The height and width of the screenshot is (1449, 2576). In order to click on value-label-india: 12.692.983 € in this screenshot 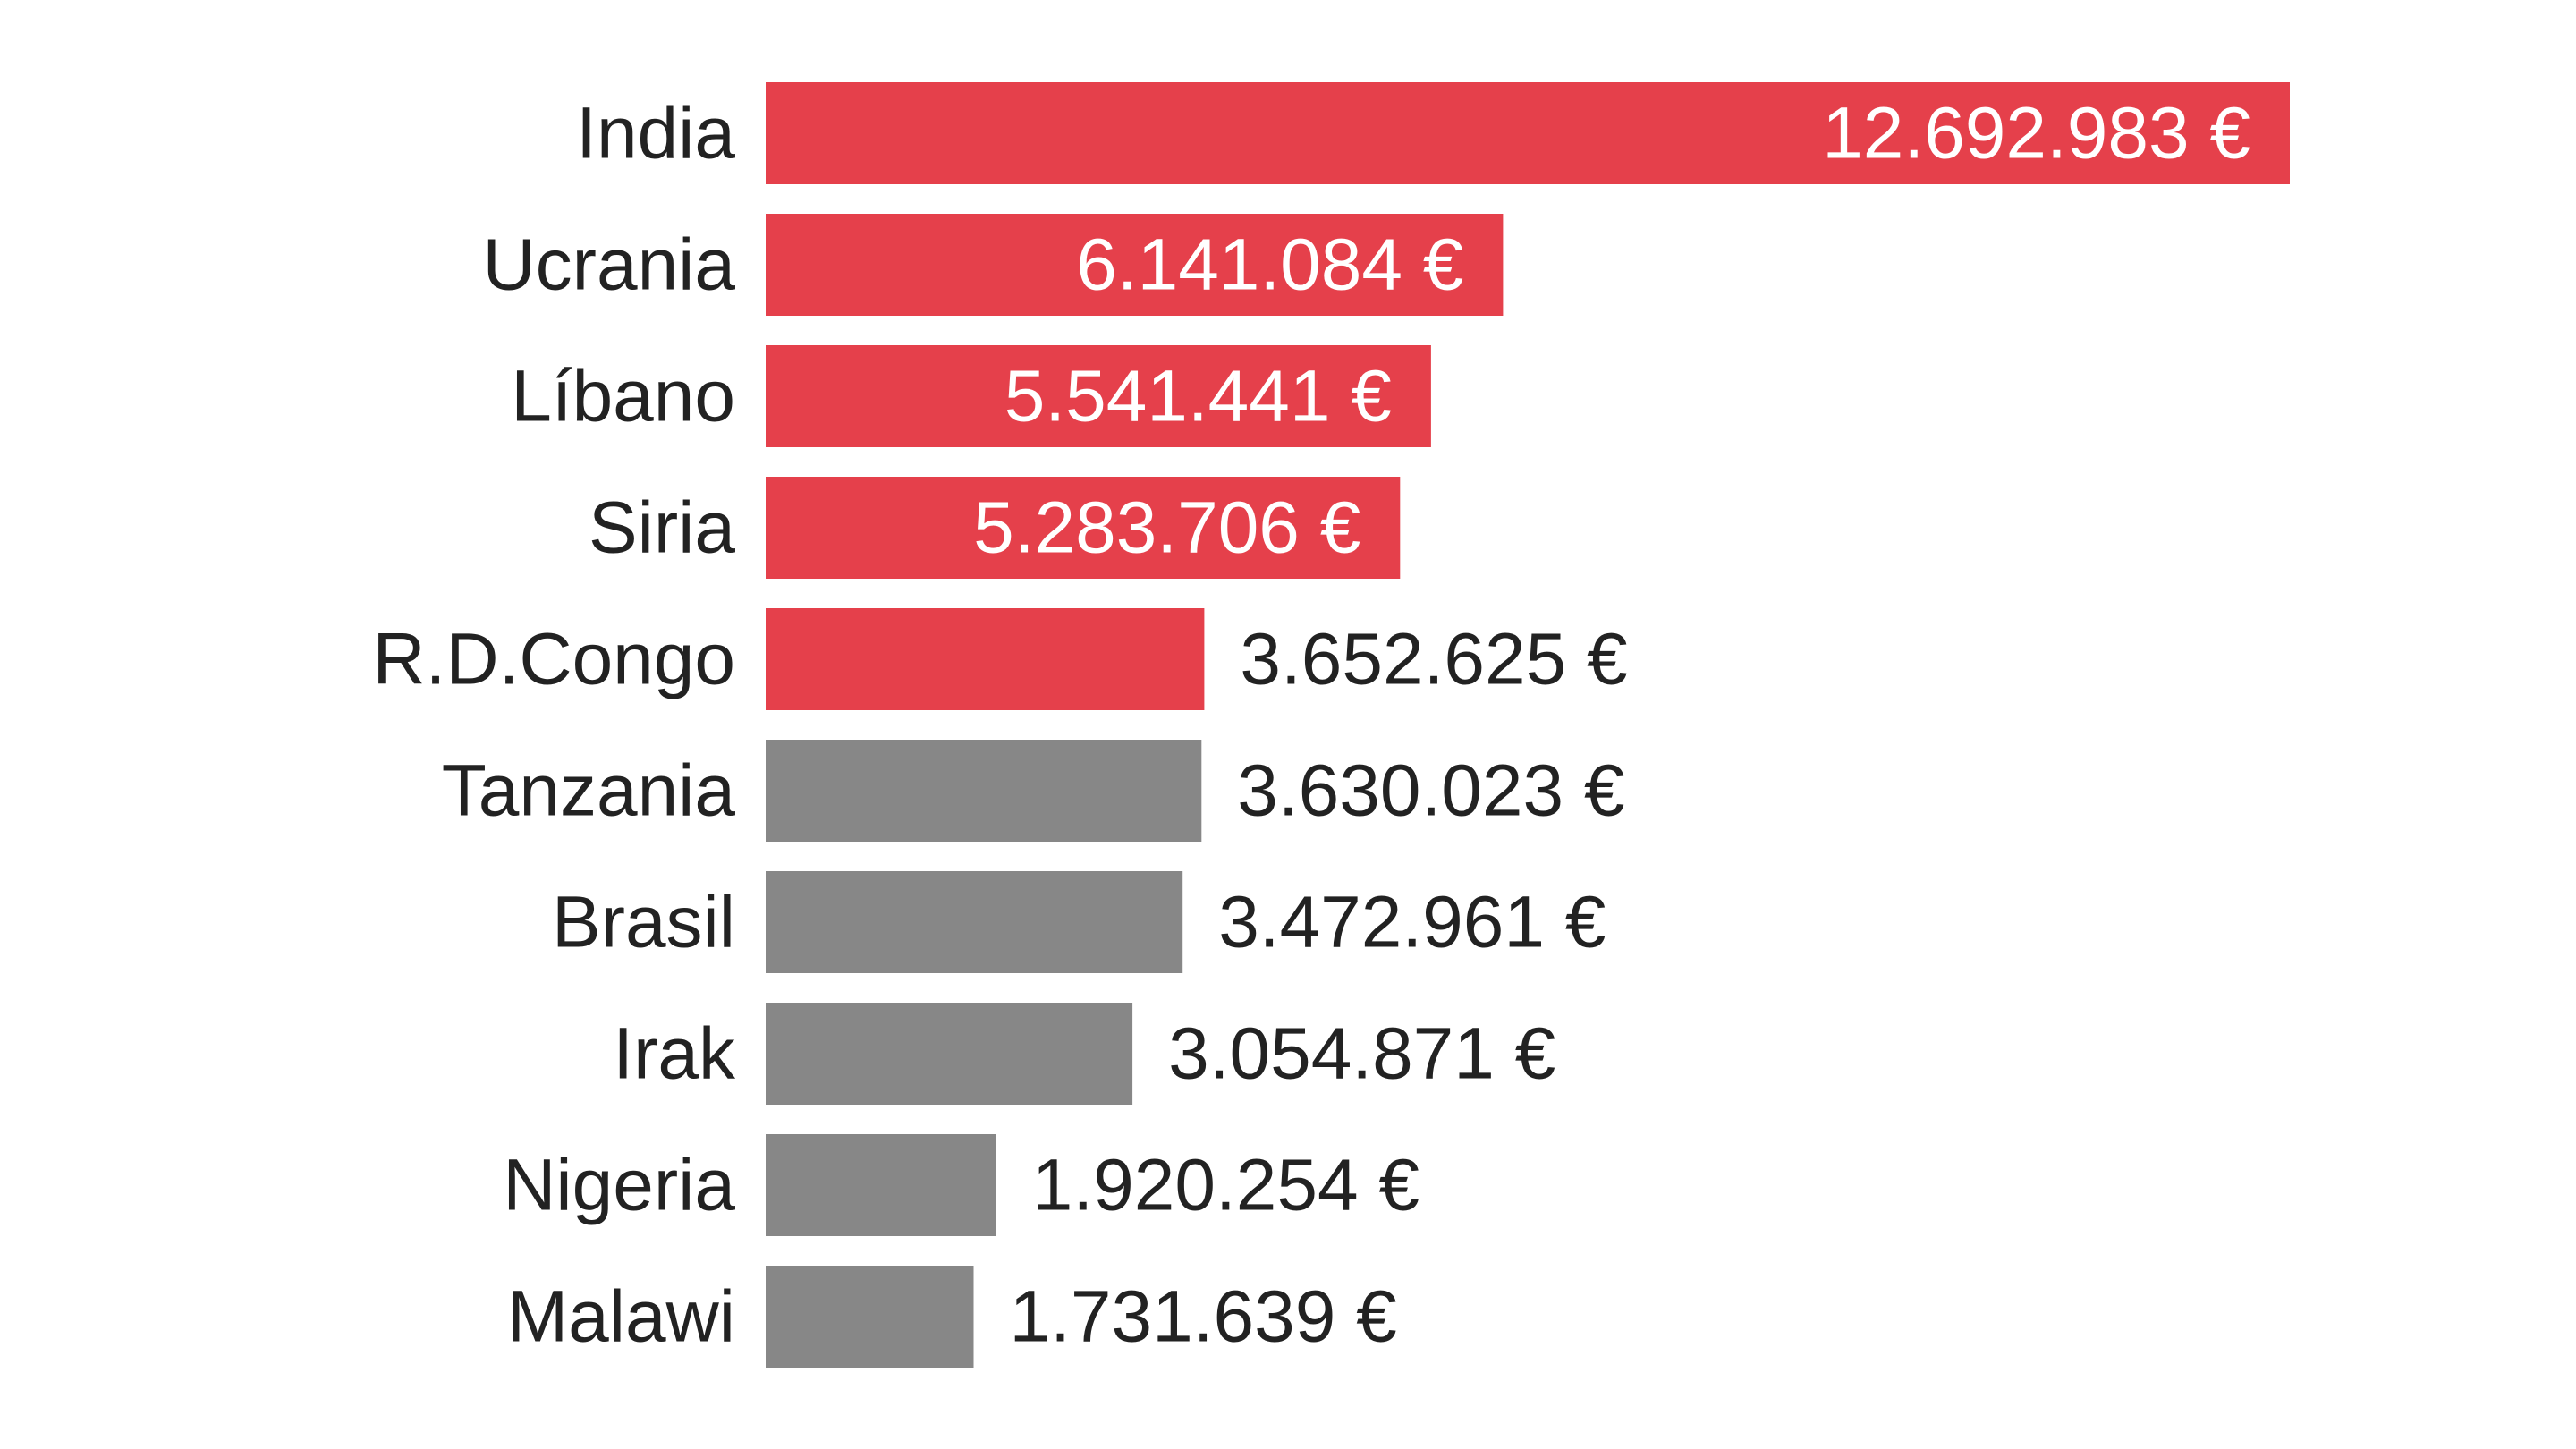, I will do `click(2036, 133)`.